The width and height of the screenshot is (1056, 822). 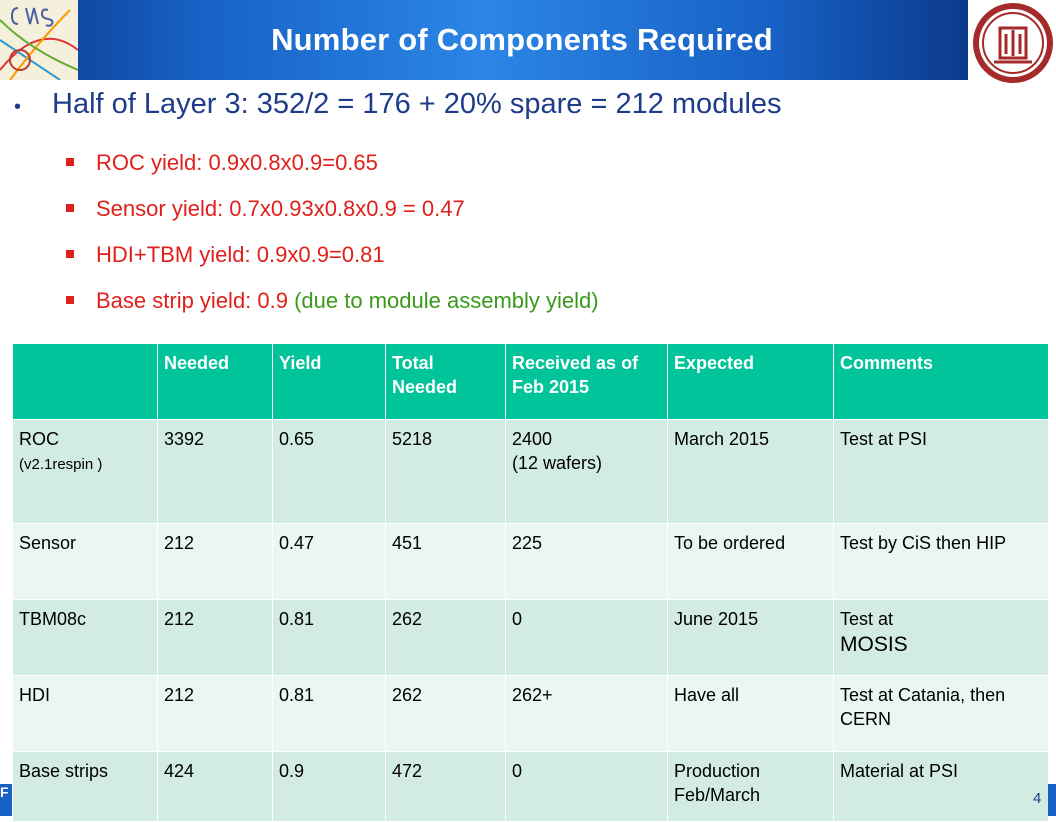 I want to click on table-cell: 262+, so click(x=586, y=713).